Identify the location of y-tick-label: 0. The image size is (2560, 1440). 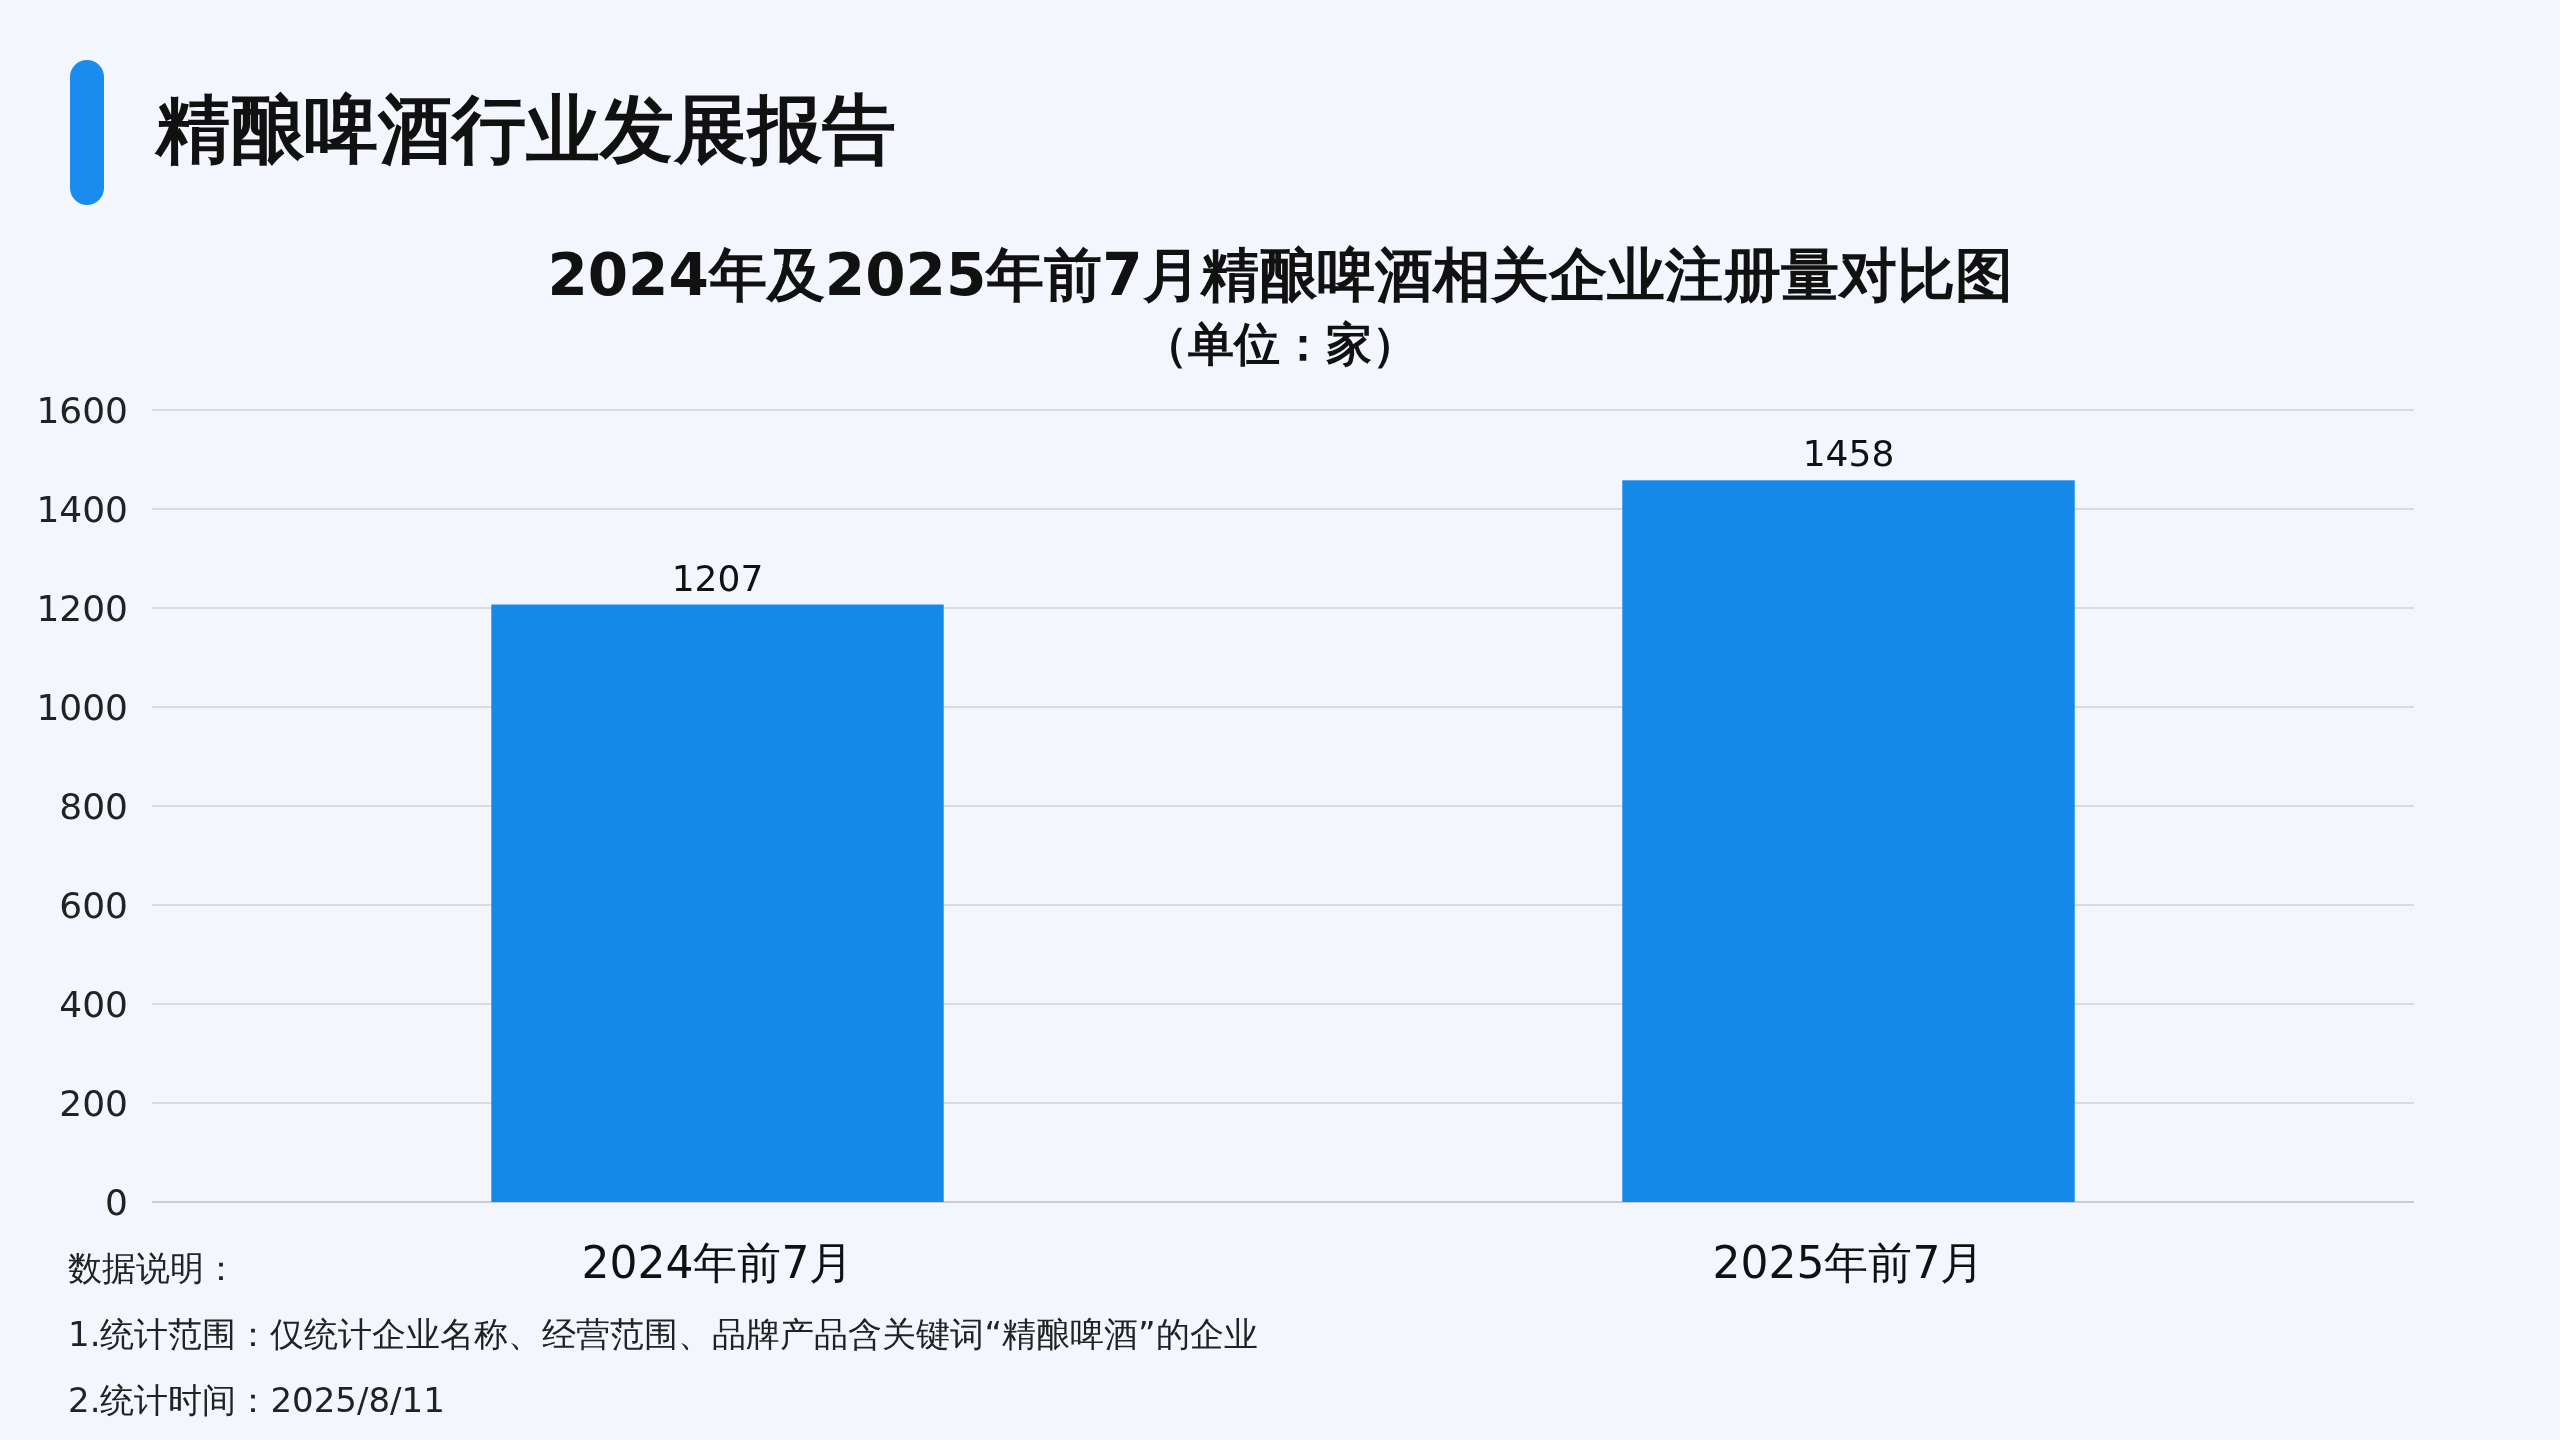
(116, 1202).